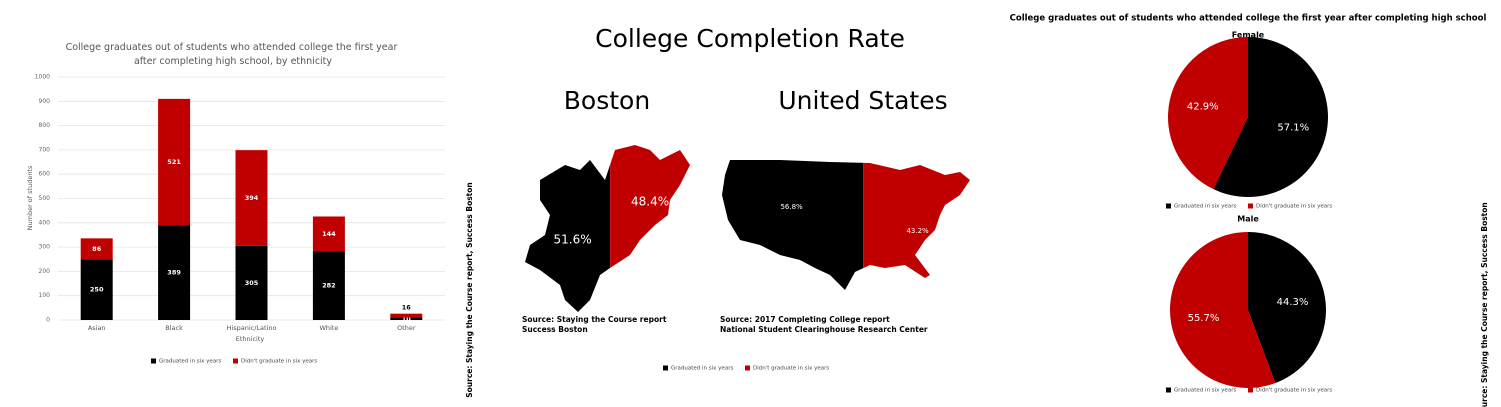  Describe the element at coordinates (407, 308) in the screenshot. I see `bar-value-label: 16` at that location.